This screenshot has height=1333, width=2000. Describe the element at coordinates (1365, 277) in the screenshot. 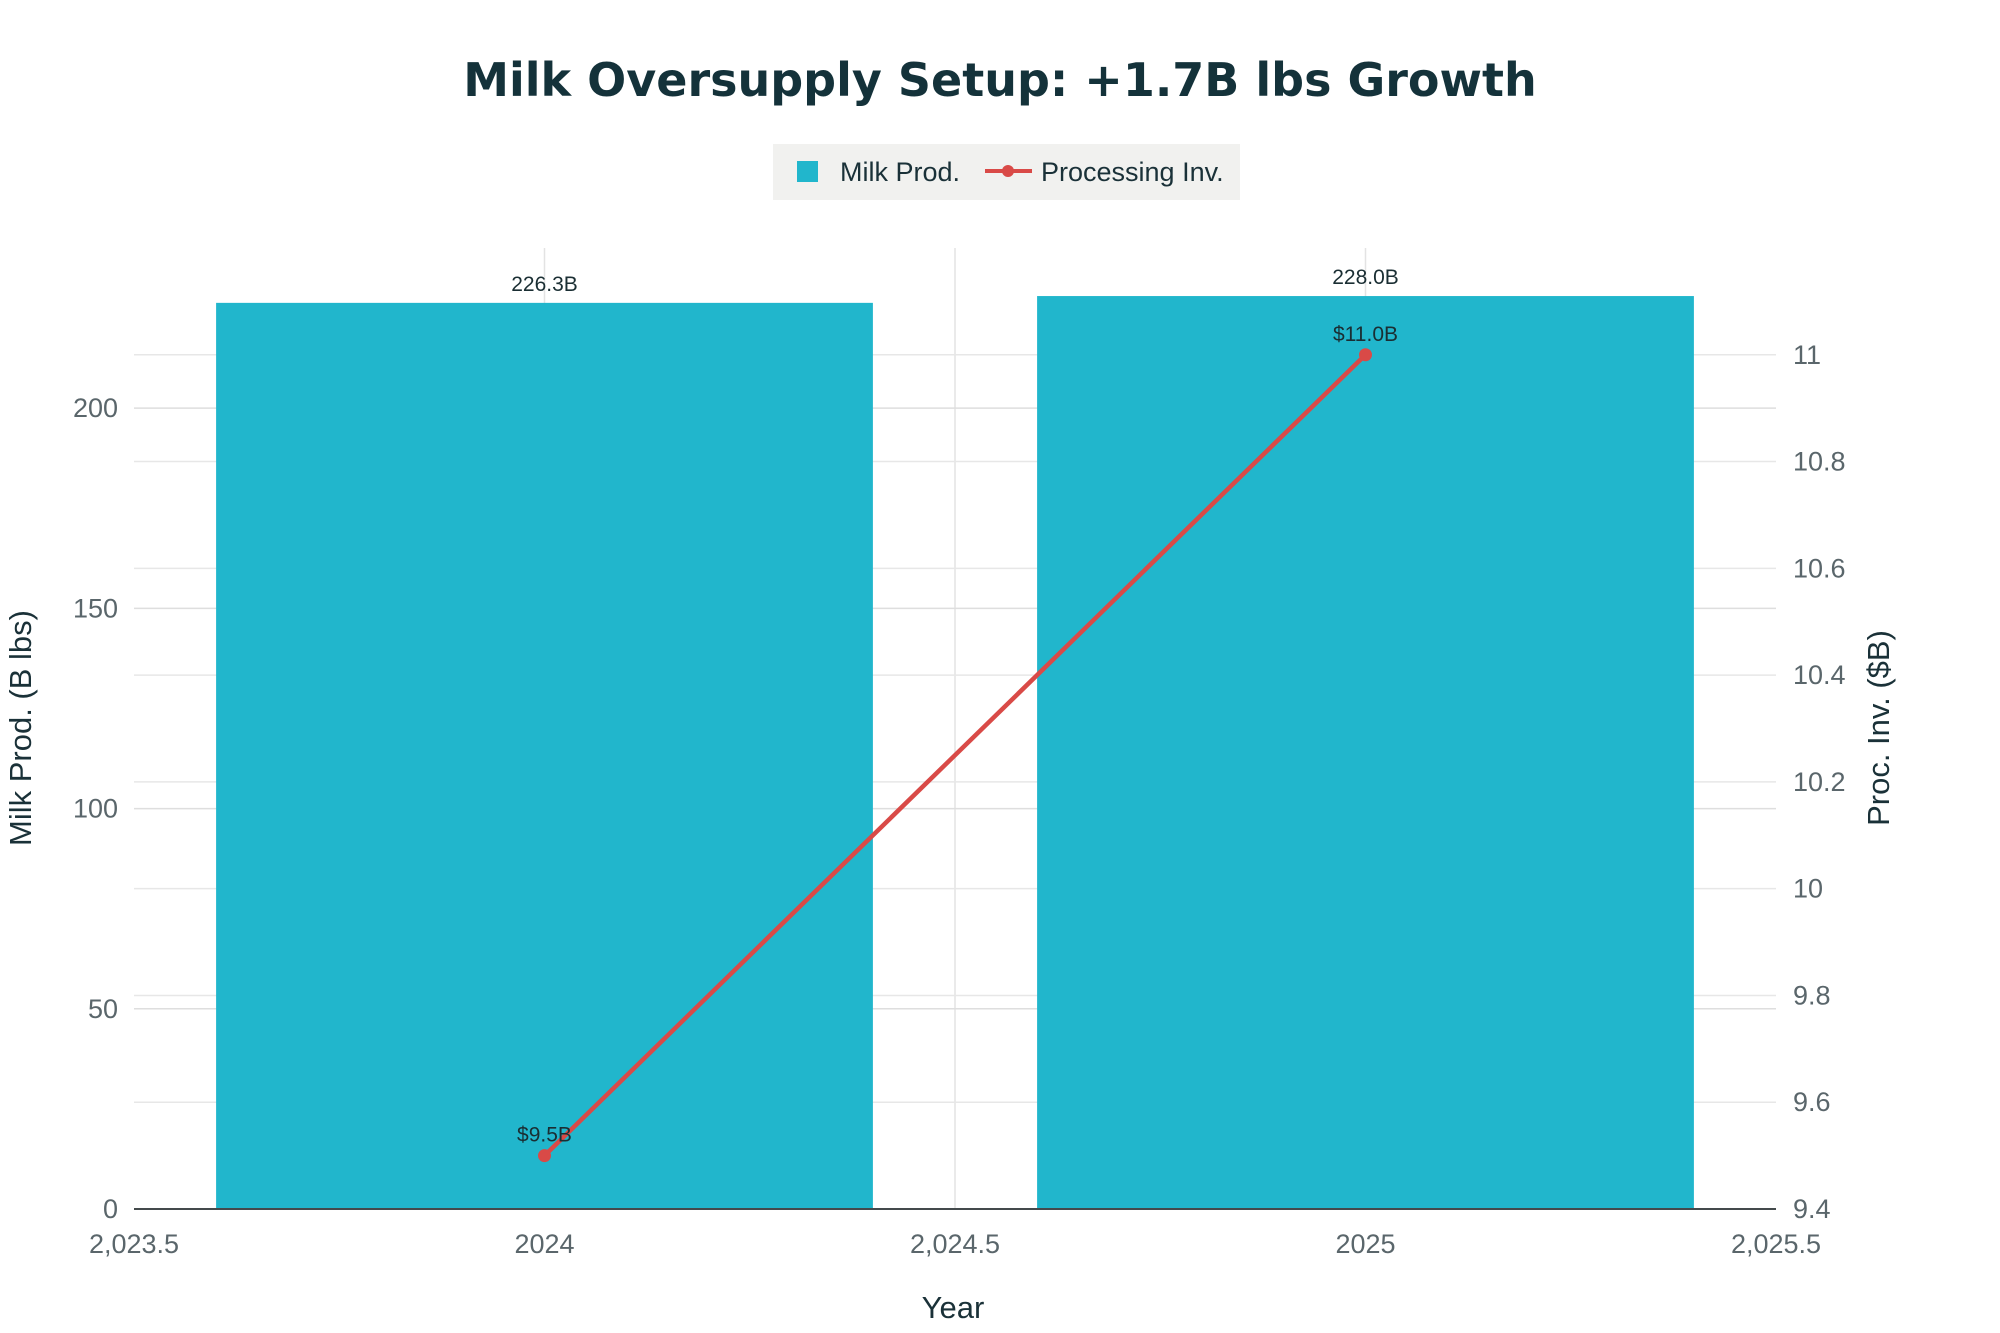

I see `bar-data-label: 228.0B` at that location.